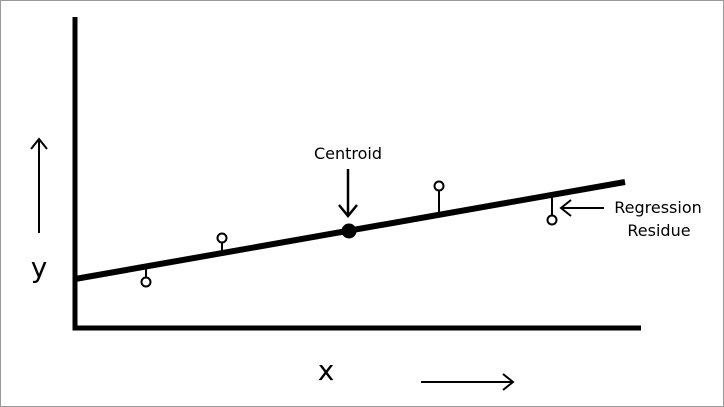 The height and width of the screenshot is (407, 724). Describe the element at coordinates (349, 231) in the screenshot. I see `centroid-point` at that location.